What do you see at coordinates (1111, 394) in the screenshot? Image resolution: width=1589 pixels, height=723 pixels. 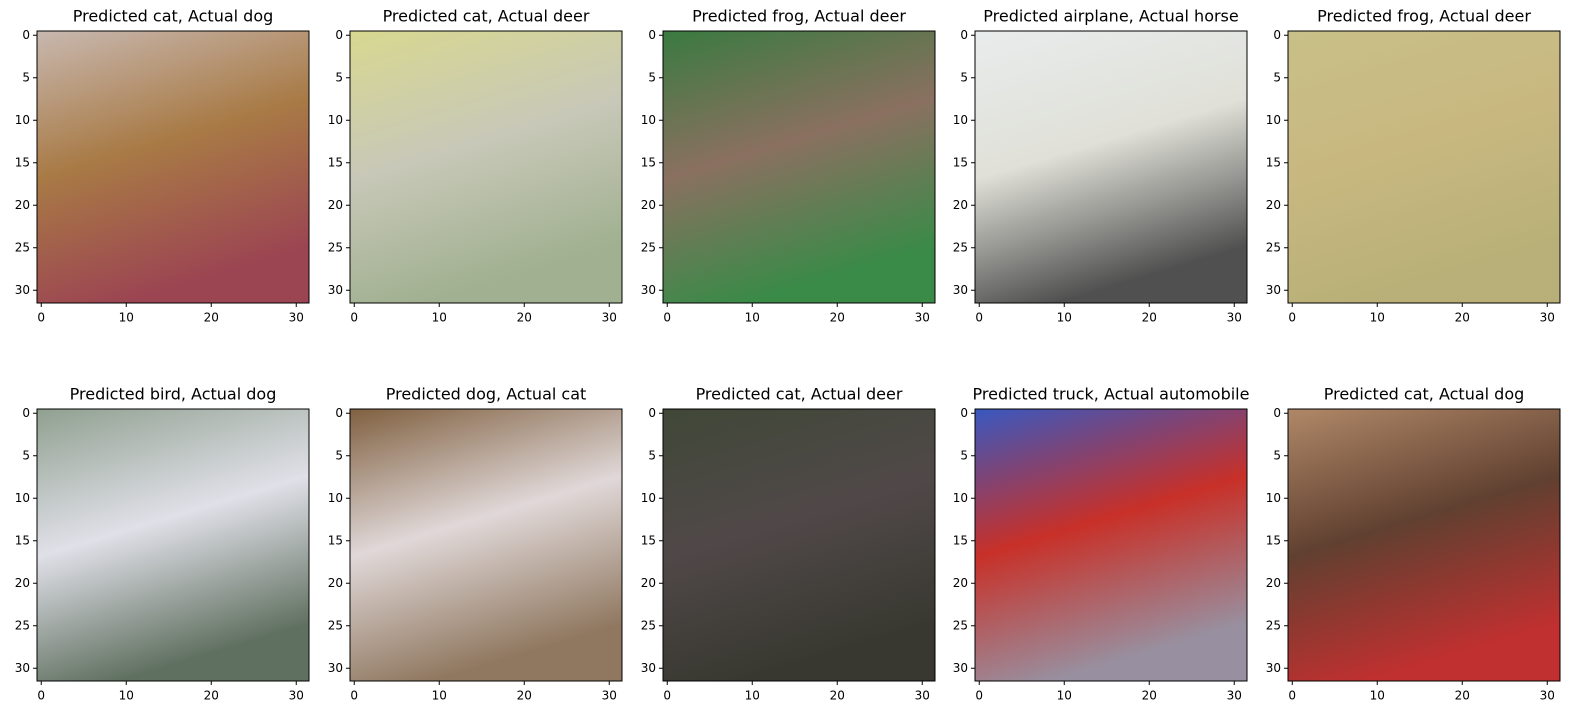 I see `panel-title: Predicted truck, Actual automobile` at bounding box center [1111, 394].